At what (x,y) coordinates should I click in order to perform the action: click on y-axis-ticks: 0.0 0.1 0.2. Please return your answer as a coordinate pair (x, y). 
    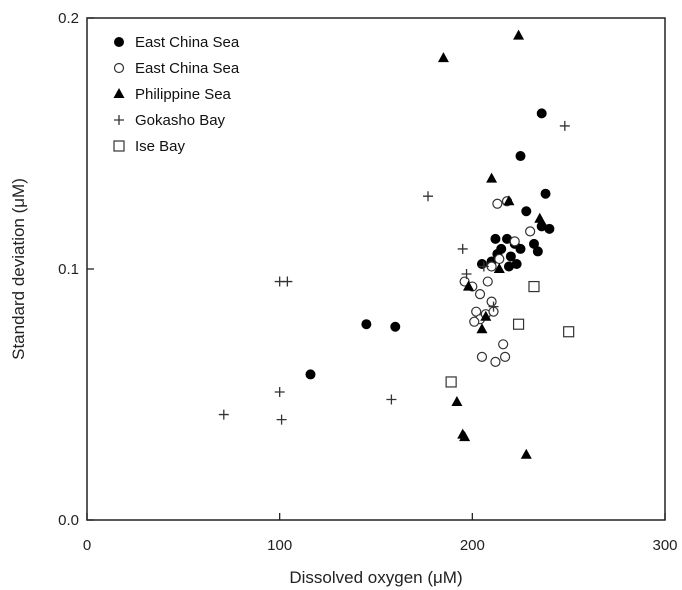
    Looking at the image, I should click on (76, 269).